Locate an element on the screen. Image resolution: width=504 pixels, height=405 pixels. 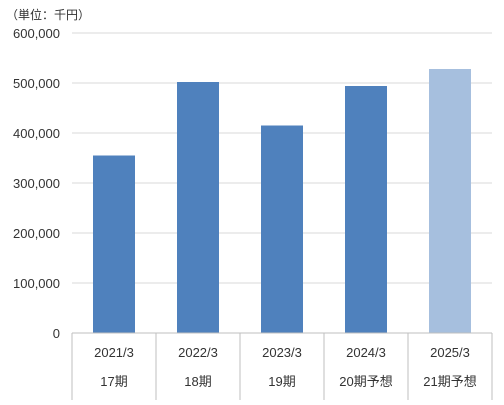
period-label: 21期予想 is located at coordinates (449, 381).